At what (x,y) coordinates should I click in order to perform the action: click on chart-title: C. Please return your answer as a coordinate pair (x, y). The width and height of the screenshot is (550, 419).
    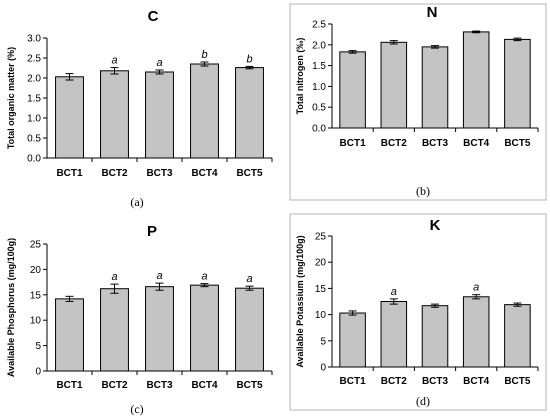
    Looking at the image, I should click on (153, 16).